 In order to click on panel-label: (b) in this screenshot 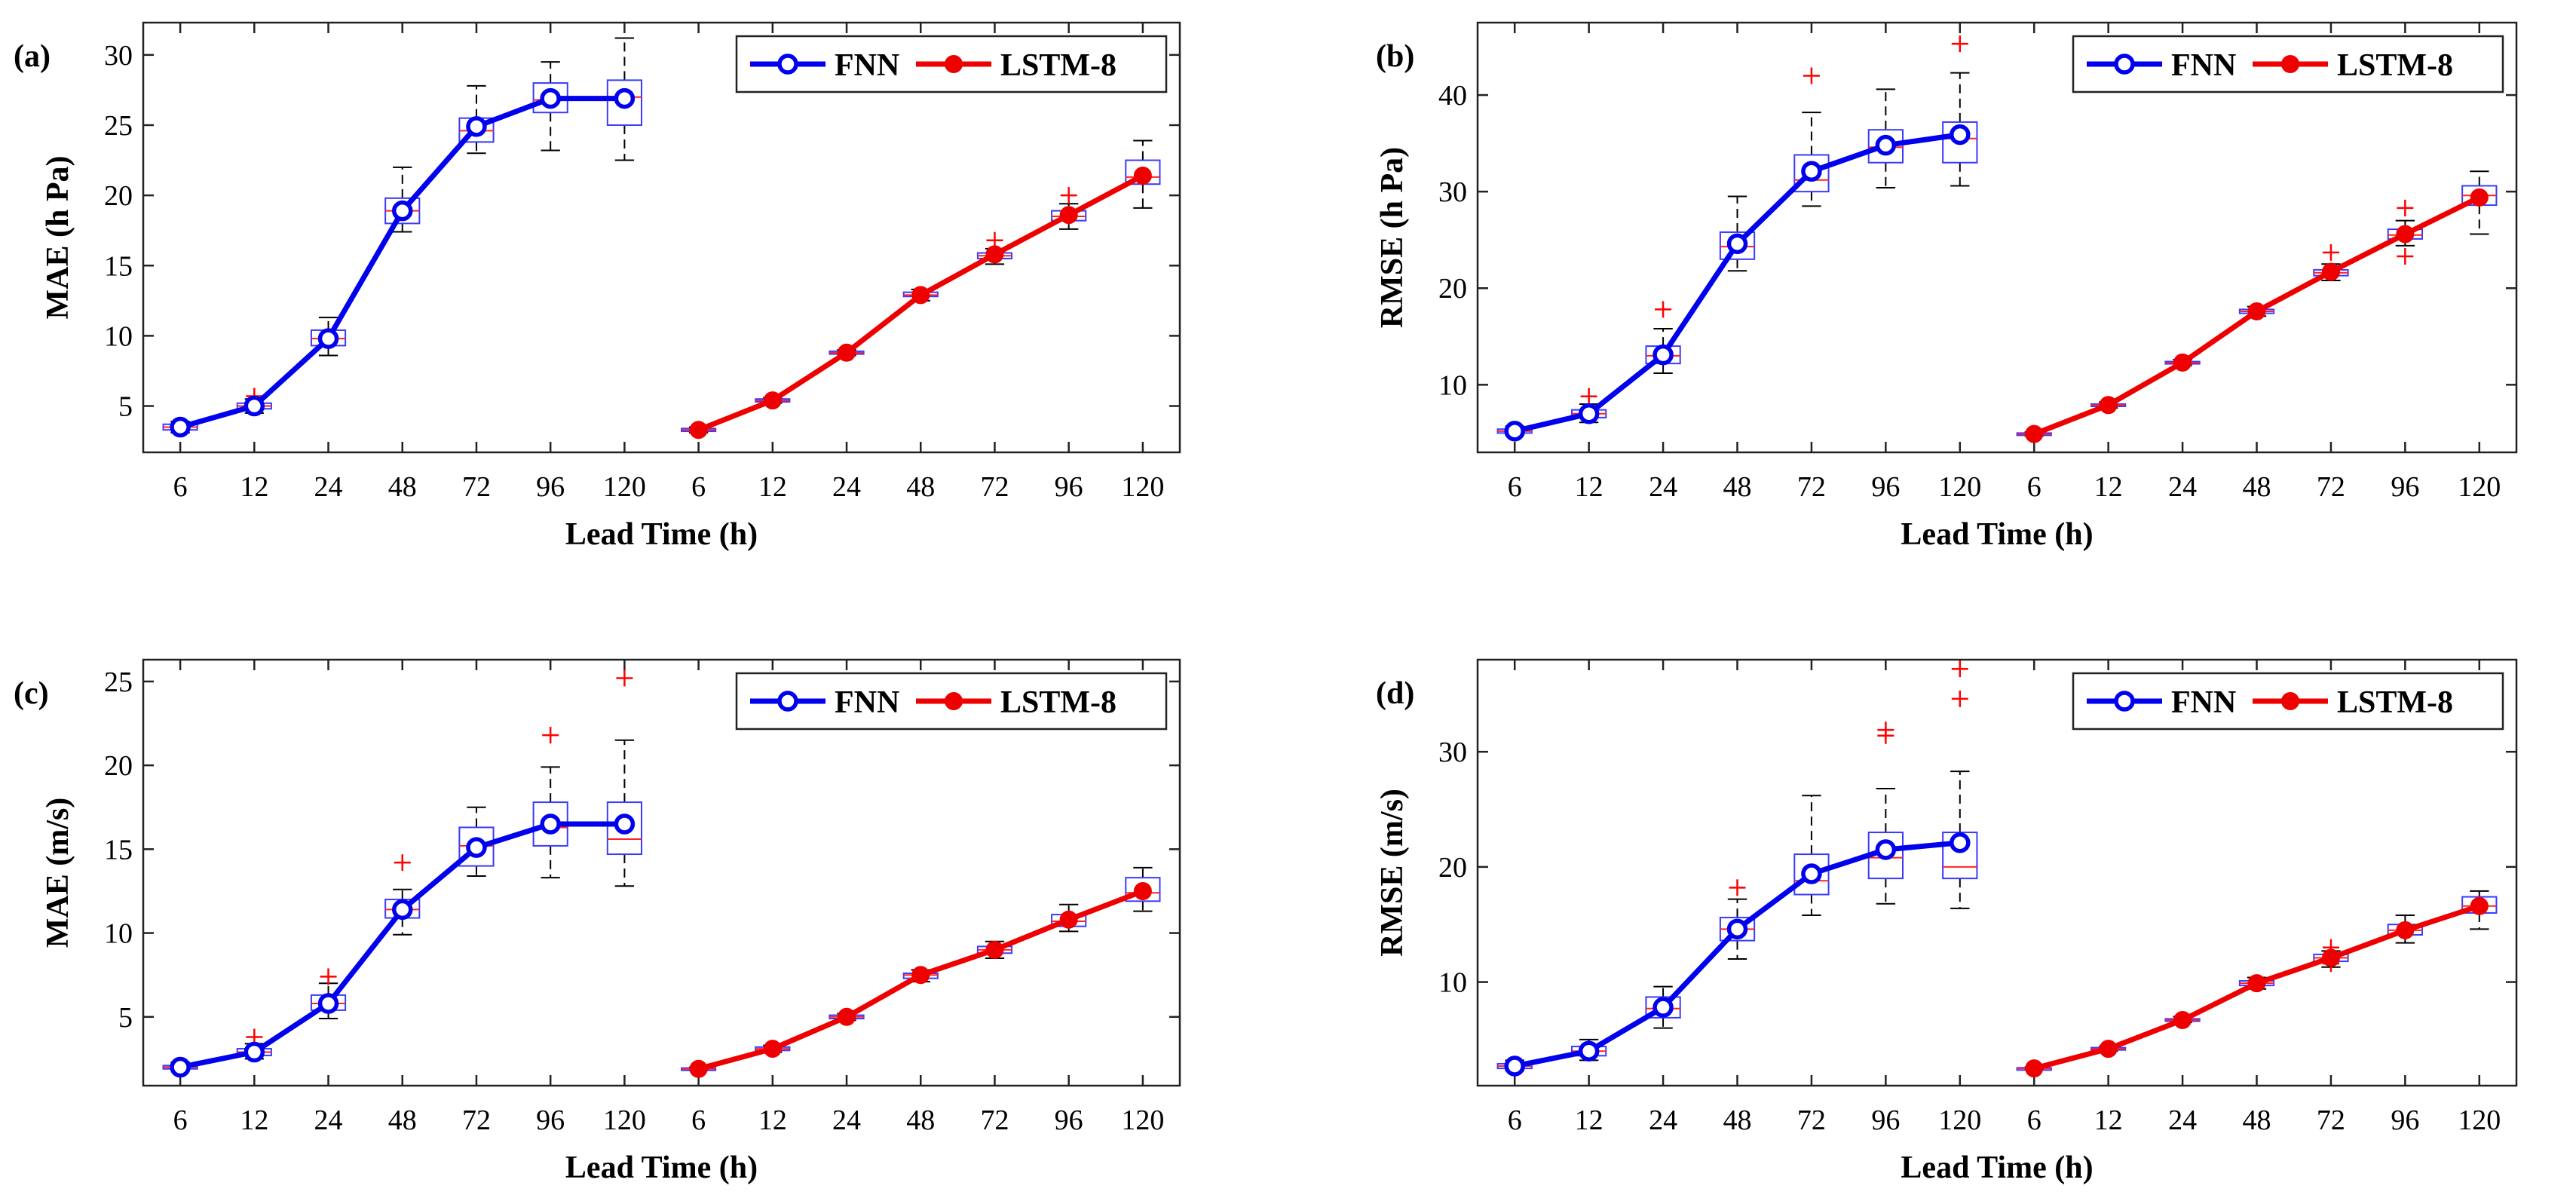, I will do `click(1395, 56)`.